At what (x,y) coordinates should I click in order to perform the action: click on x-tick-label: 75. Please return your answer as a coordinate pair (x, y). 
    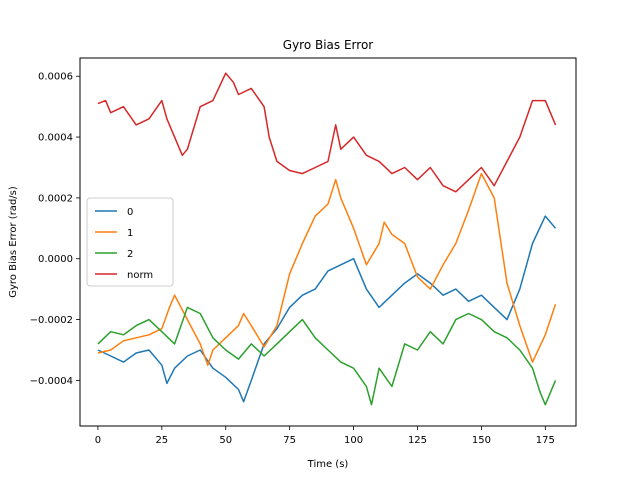
    Looking at the image, I should click on (289, 440).